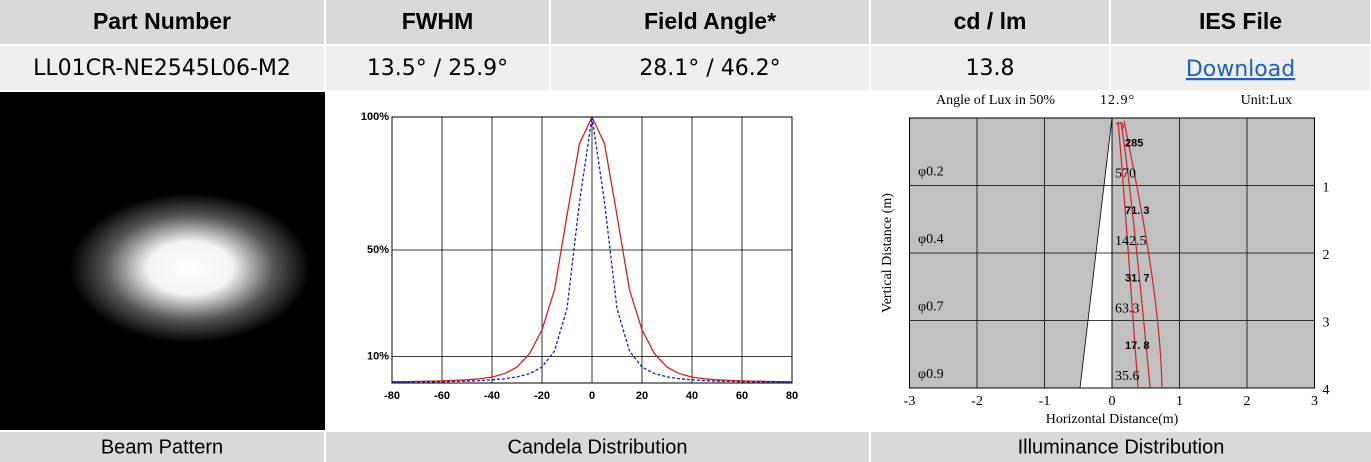  I want to click on caption-text: Candela Distribution, so click(597, 447).